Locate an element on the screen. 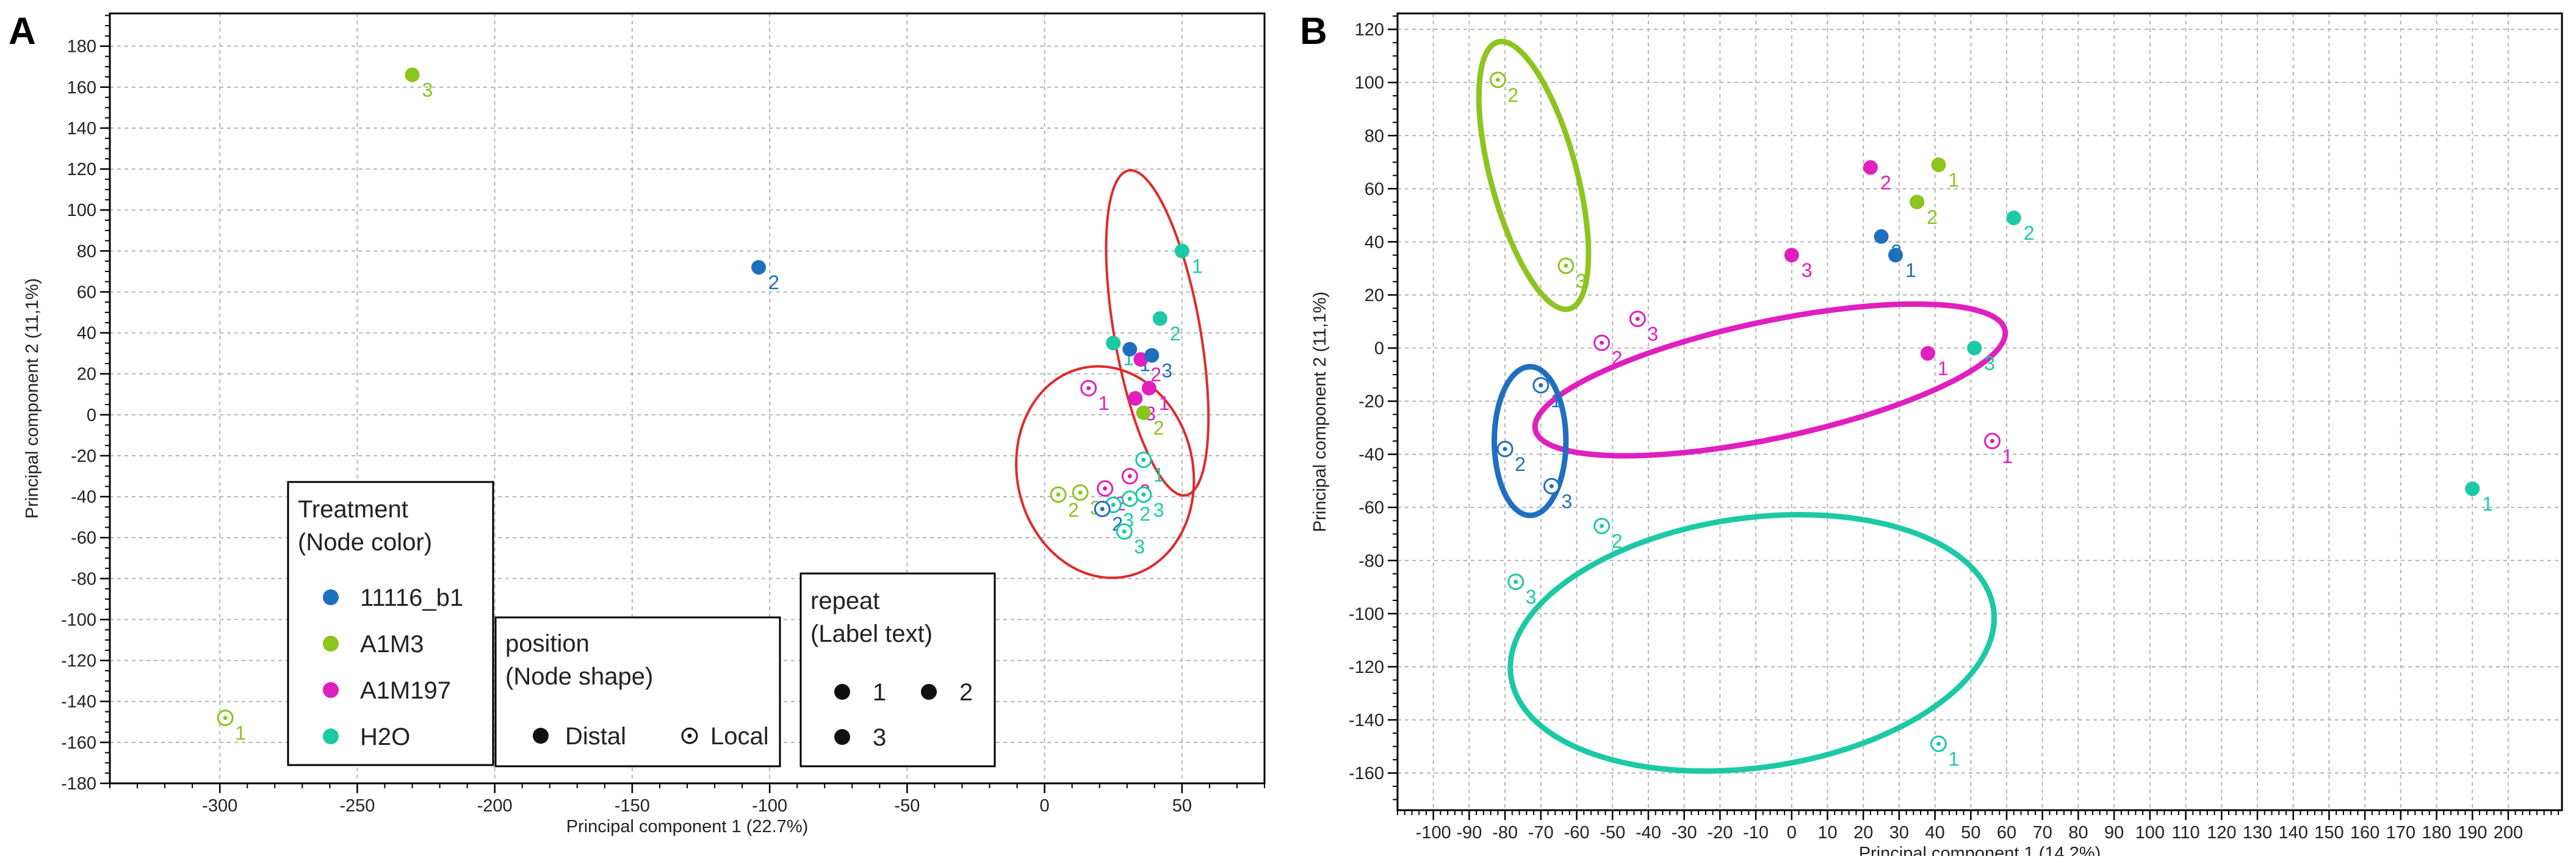 The width and height of the screenshot is (2576, 859). legend-position-title: position is located at coordinates (547, 643).